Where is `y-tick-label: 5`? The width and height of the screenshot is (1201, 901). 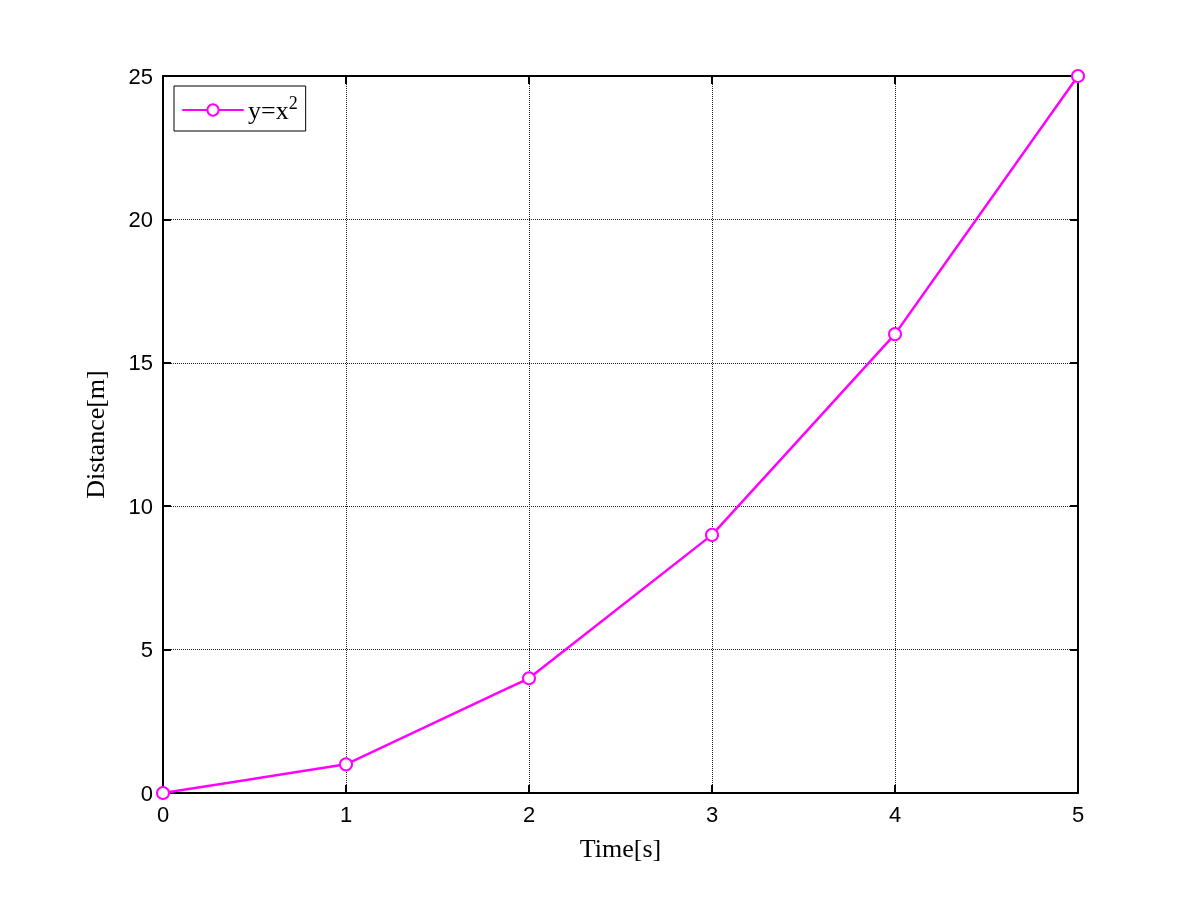
y-tick-label: 5 is located at coordinates (146, 650).